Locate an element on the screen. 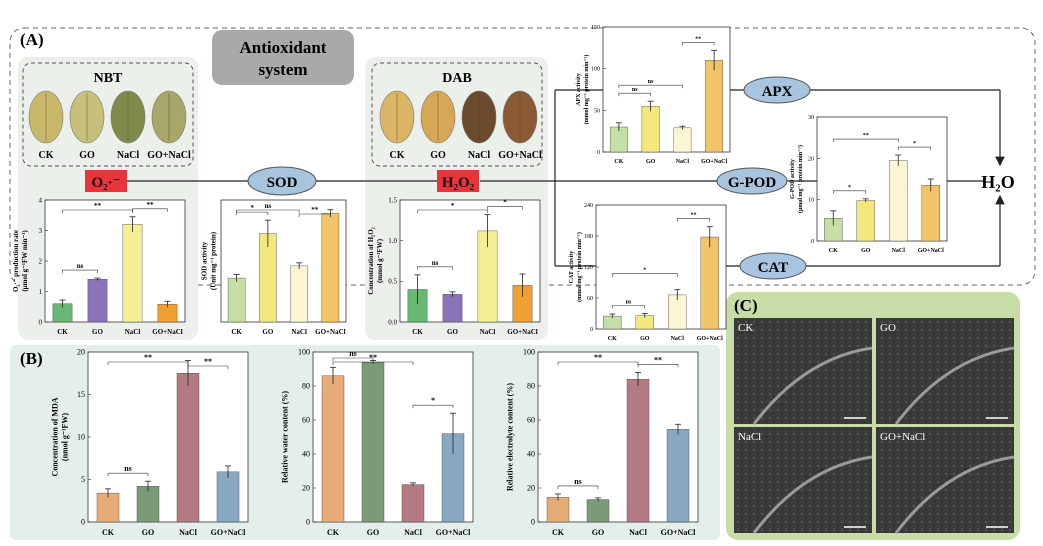 The image size is (1043, 546). rwc-ytick-2: 40 is located at coordinates (306, 454).